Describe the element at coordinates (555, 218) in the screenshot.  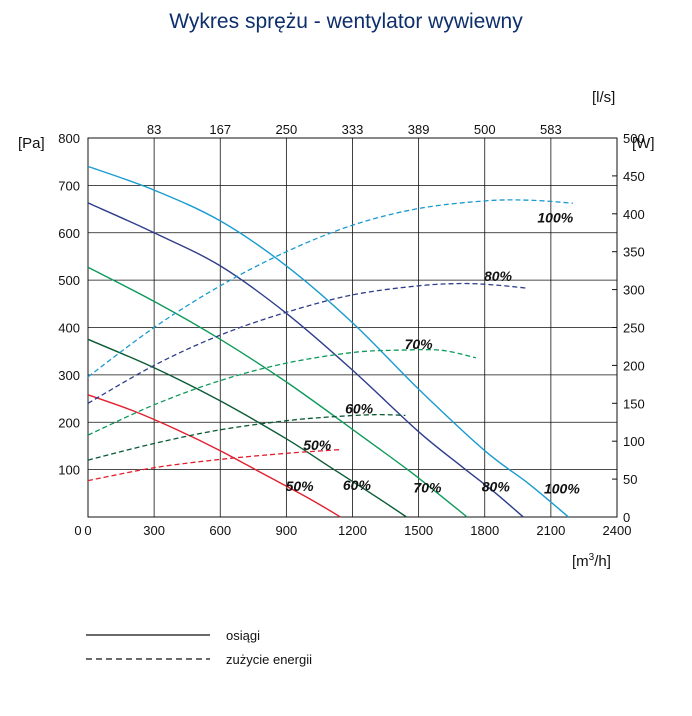
I see `power-curve-label: 100%` at that location.